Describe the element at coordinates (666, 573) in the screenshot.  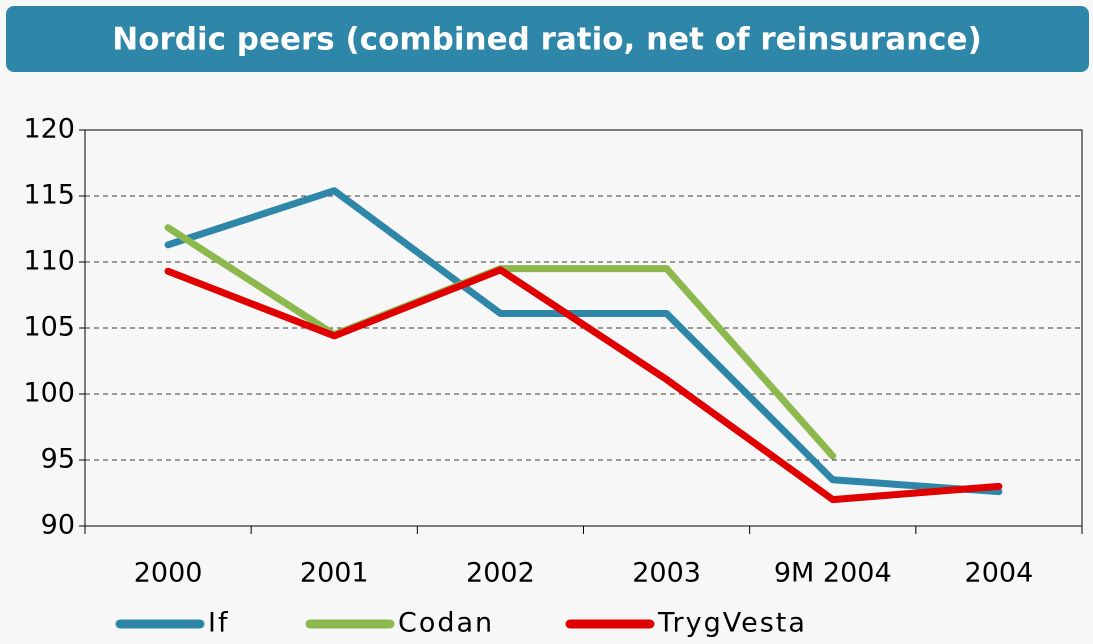
I see `x-tick-label: 2003` at that location.